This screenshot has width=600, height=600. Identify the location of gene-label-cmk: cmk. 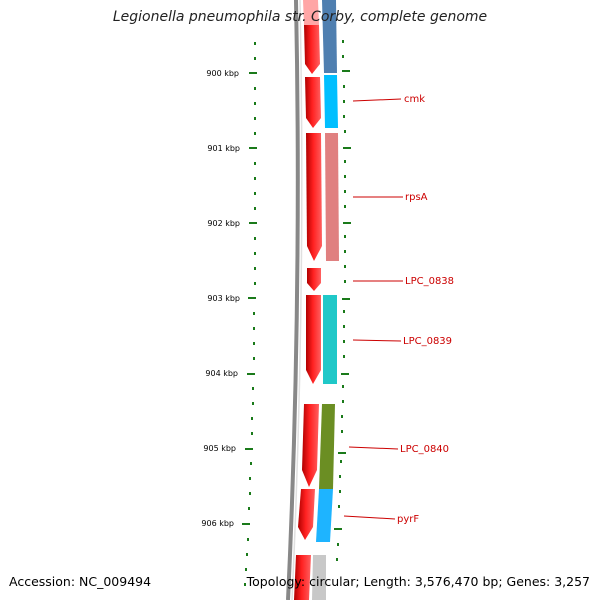
(414, 99).